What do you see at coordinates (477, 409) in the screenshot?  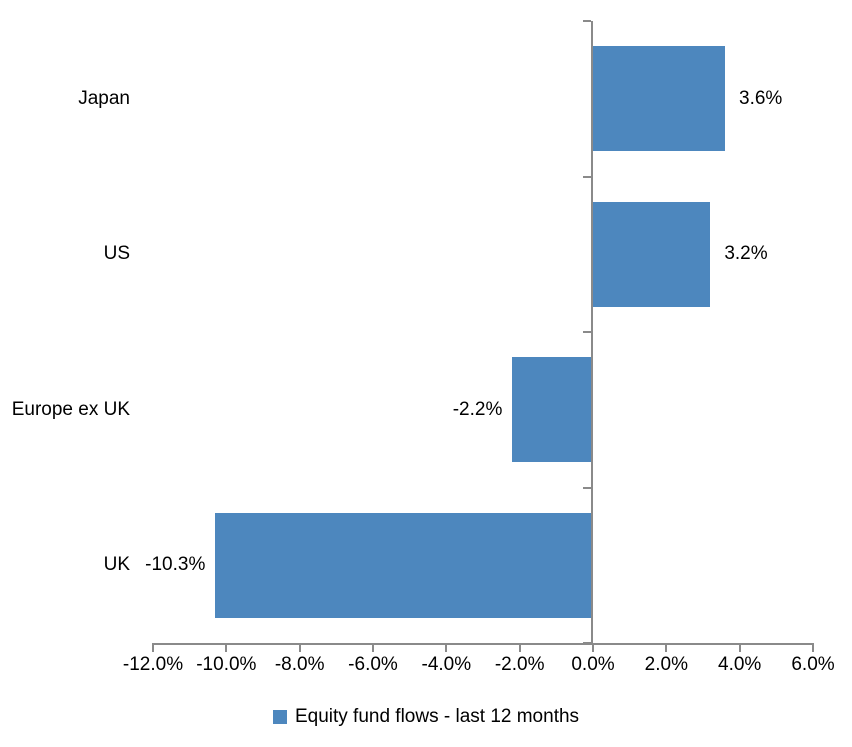 I see `bar-value-label-europe-ex-uk: -2.2%` at bounding box center [477, 409].